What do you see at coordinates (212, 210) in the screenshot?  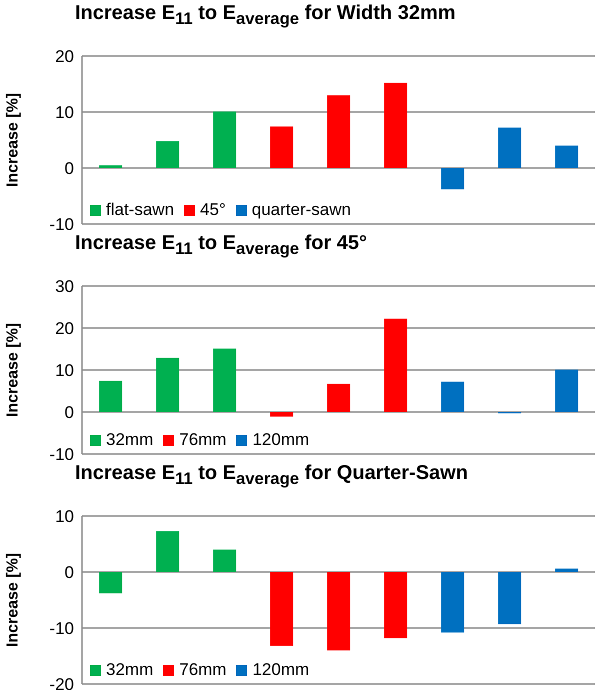 I see `legend-label: 45°` at bounding box center [212, 210].